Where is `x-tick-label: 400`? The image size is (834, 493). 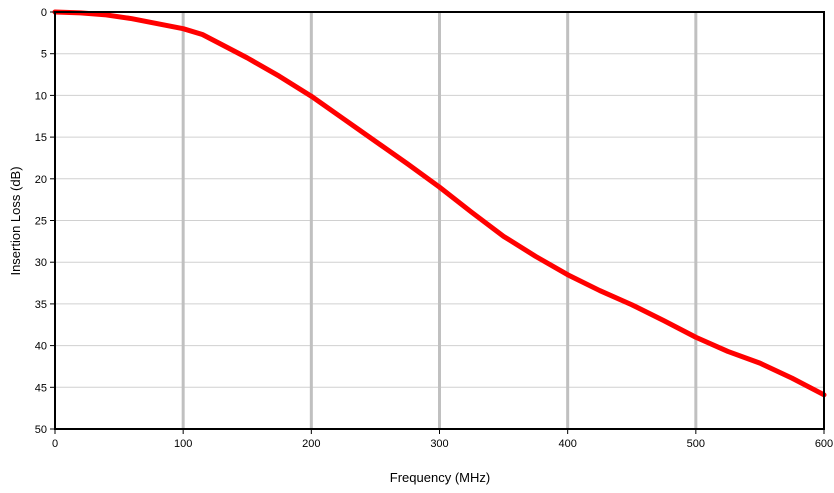
x-tick-label: 400 is located at coordinates (567, 444).